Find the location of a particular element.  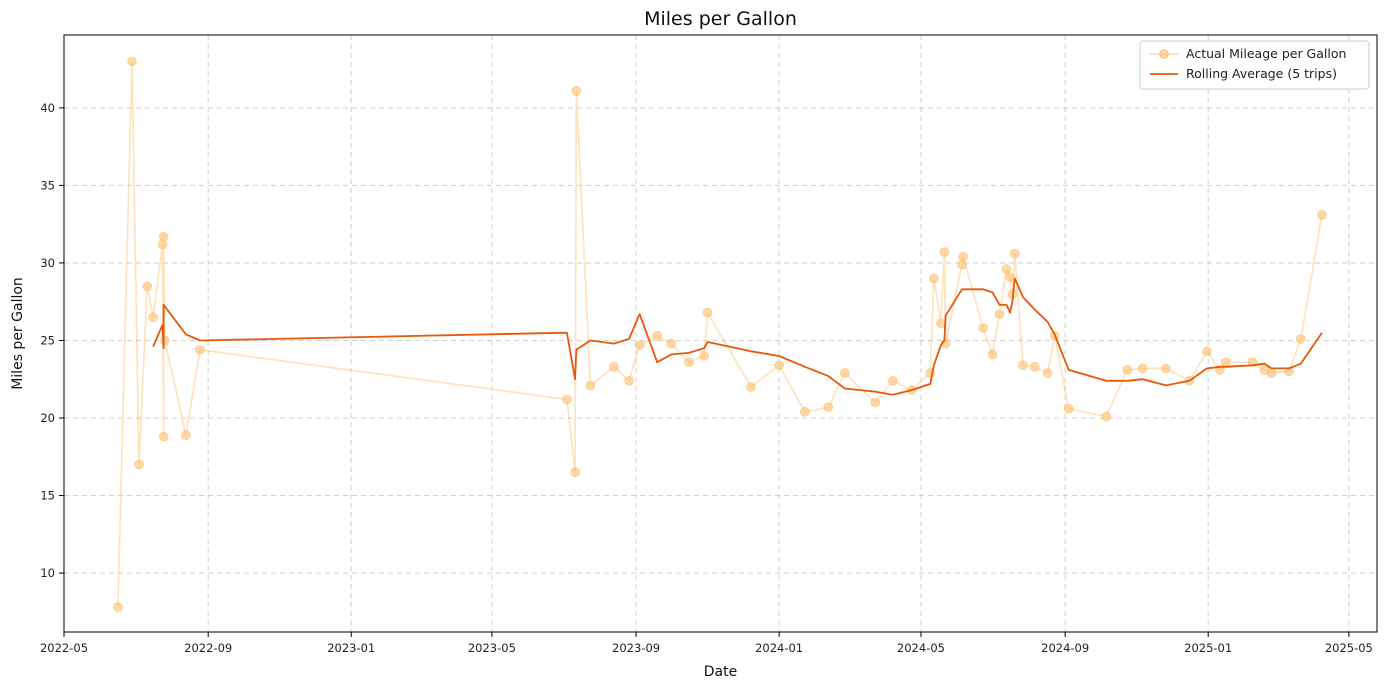

y-tick-label: 10 is located at coordinates (47, 573).